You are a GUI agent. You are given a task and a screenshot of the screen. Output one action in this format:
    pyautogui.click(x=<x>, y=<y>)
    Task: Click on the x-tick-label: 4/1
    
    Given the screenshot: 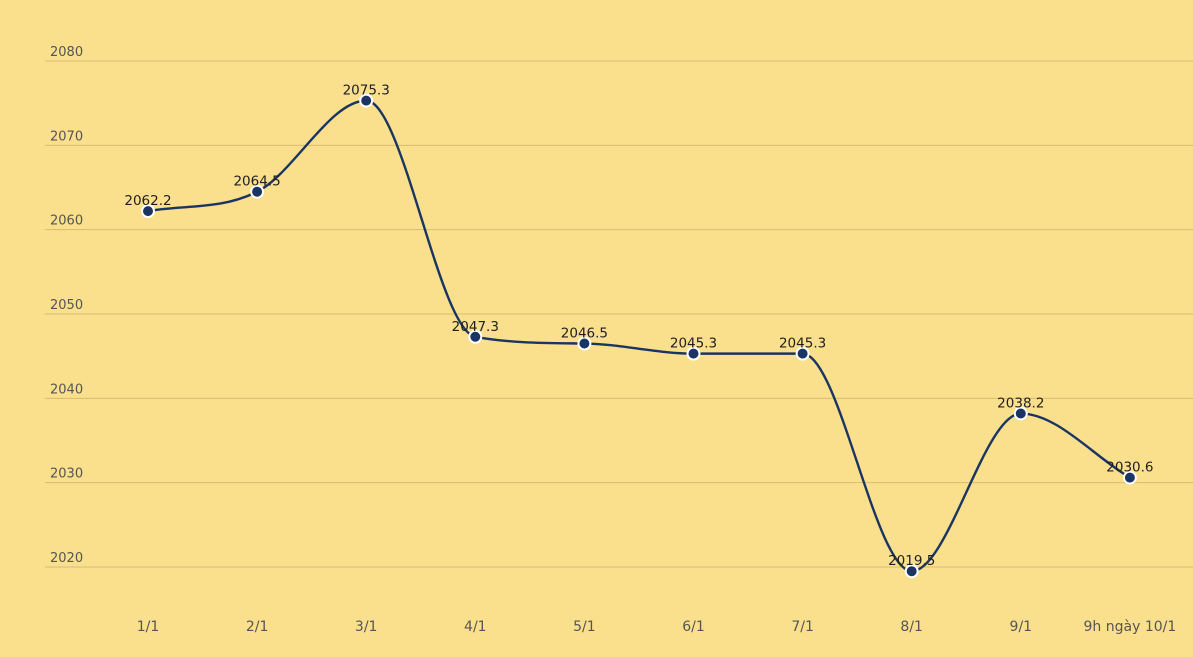 What is the action you would take?
    pyautogui.click(x=475, y=627)
    